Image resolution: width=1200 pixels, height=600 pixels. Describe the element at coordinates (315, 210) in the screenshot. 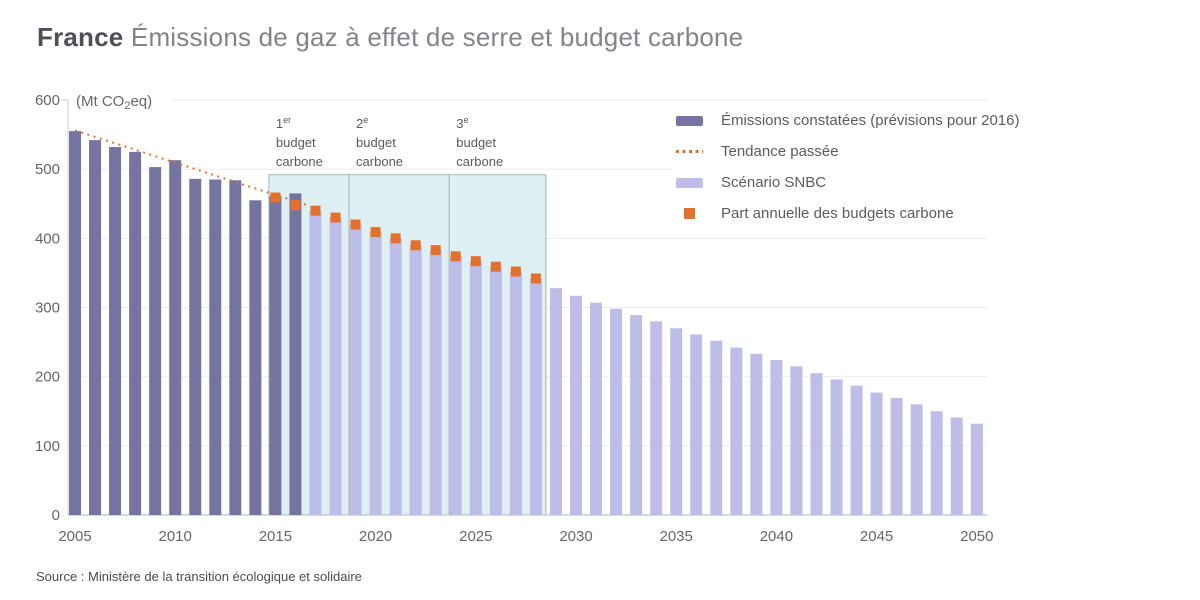

I see `budget-marker-2017` at that location.